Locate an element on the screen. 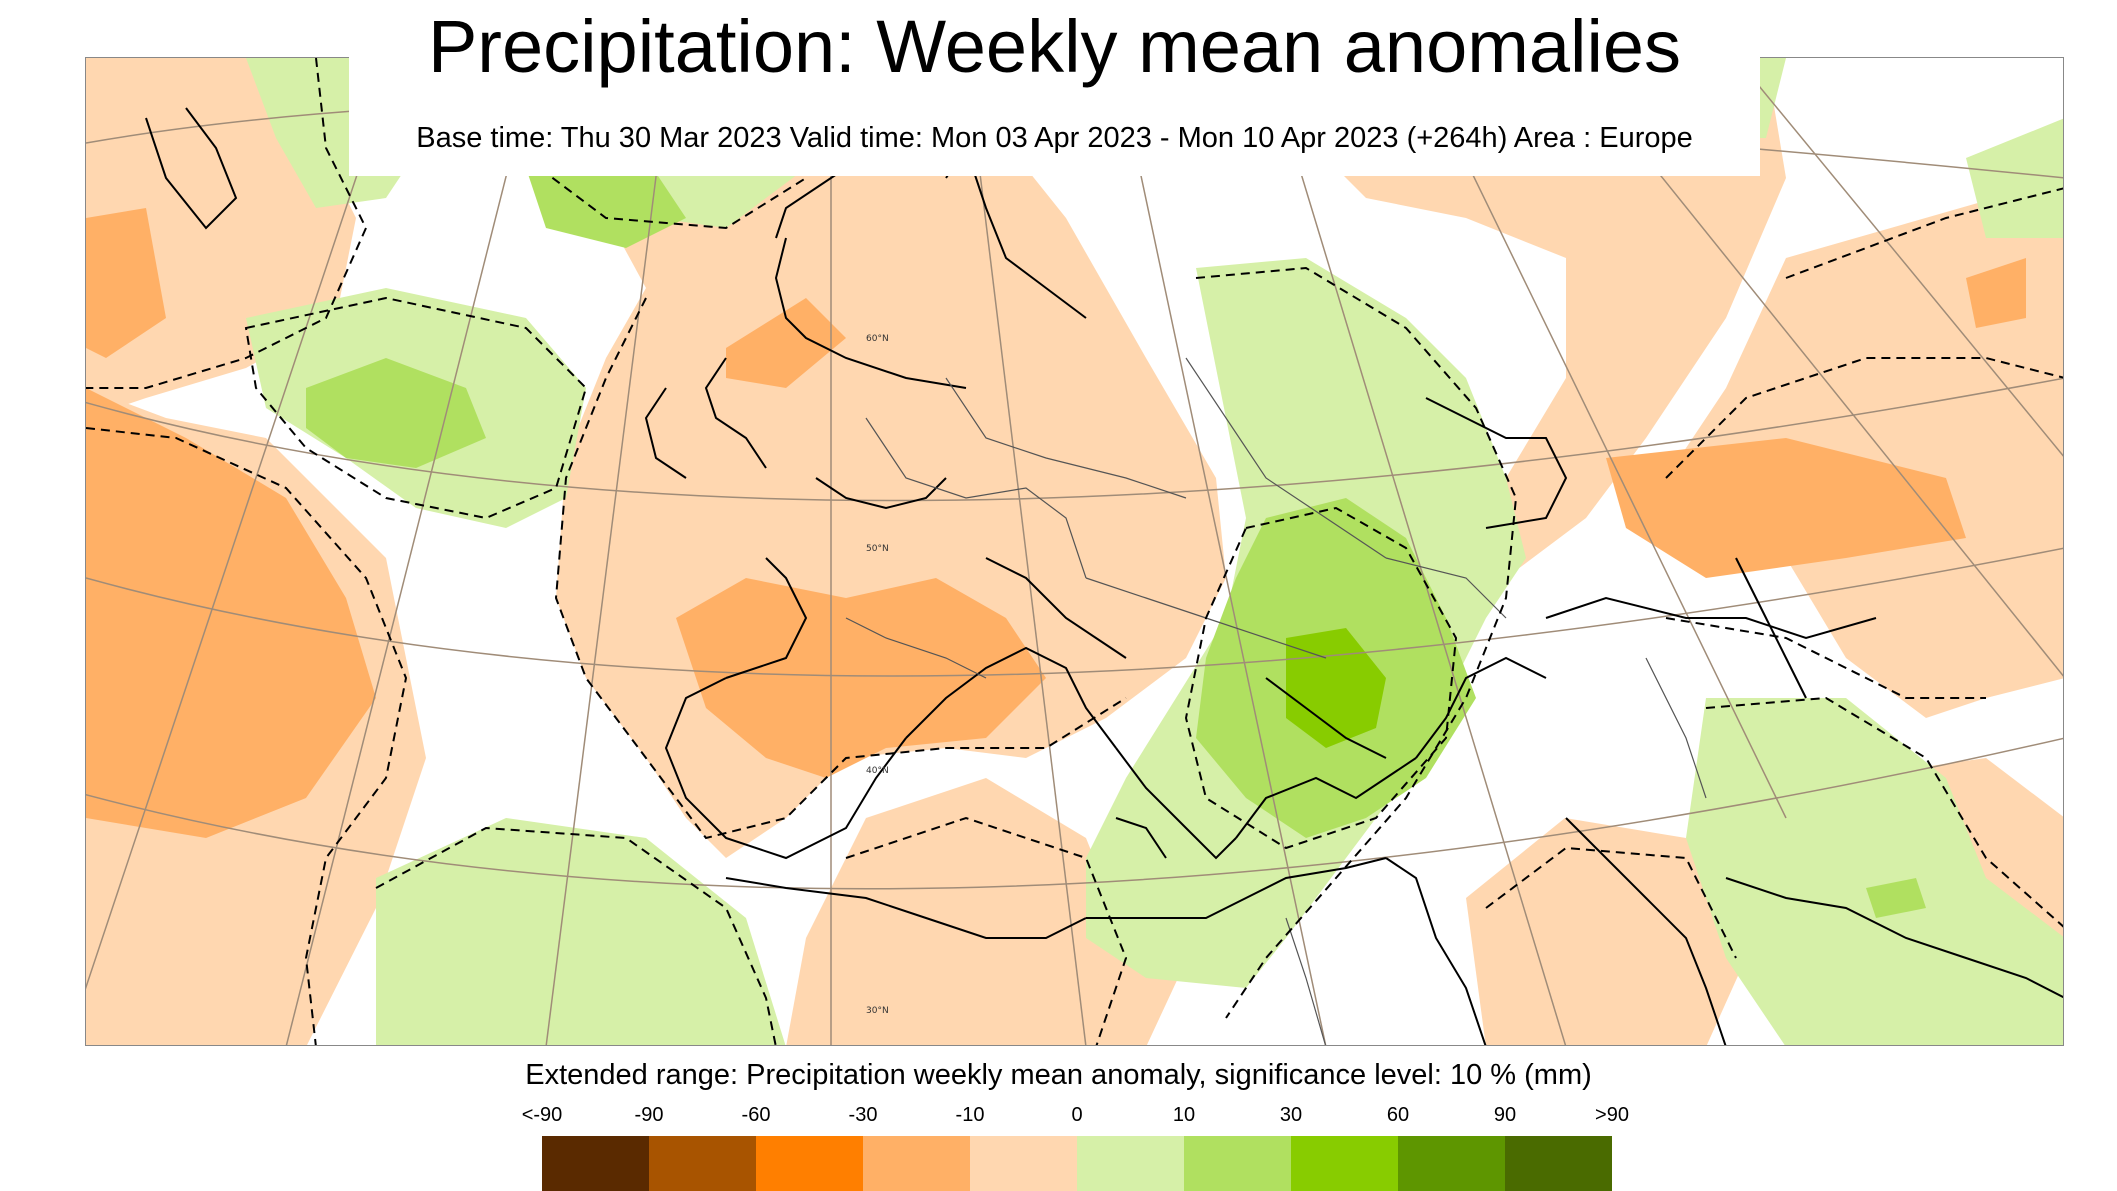 The height and width of the screenshot is (1191, 2117). chart-title: Precipitation: Weekly mean anomalies is located at coordinates (1054, 46).